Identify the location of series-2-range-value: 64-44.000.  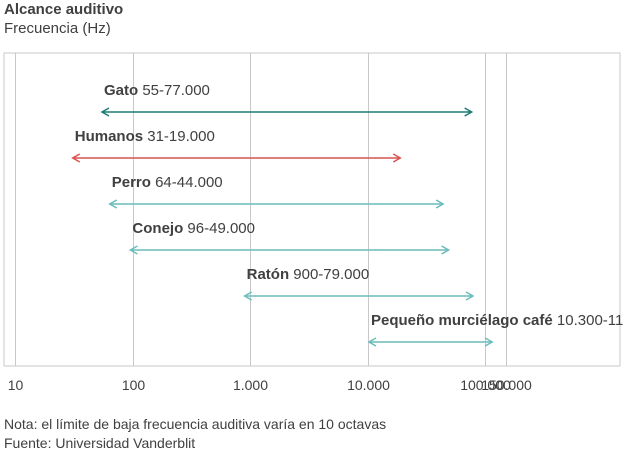
(187, 182).